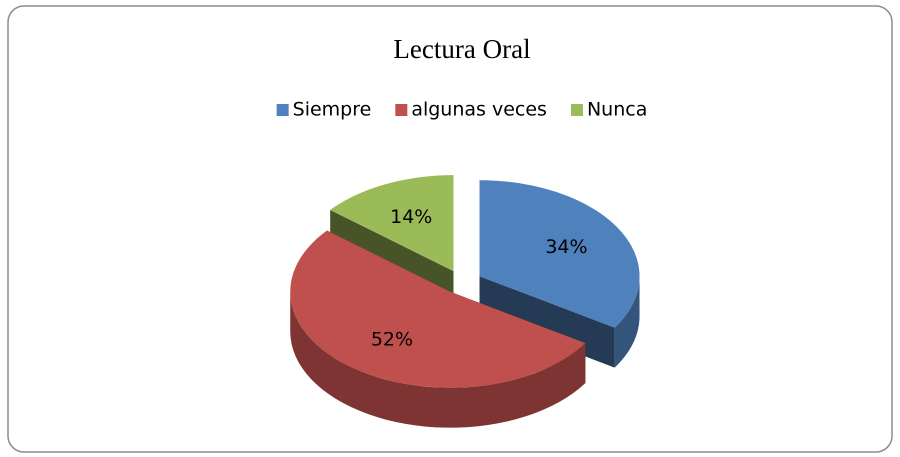 This screenshot has height=457, width=900. Describe the element at coordinates (479, 110) in the screenshot. I see `legend-label: algunas veces` at that location.